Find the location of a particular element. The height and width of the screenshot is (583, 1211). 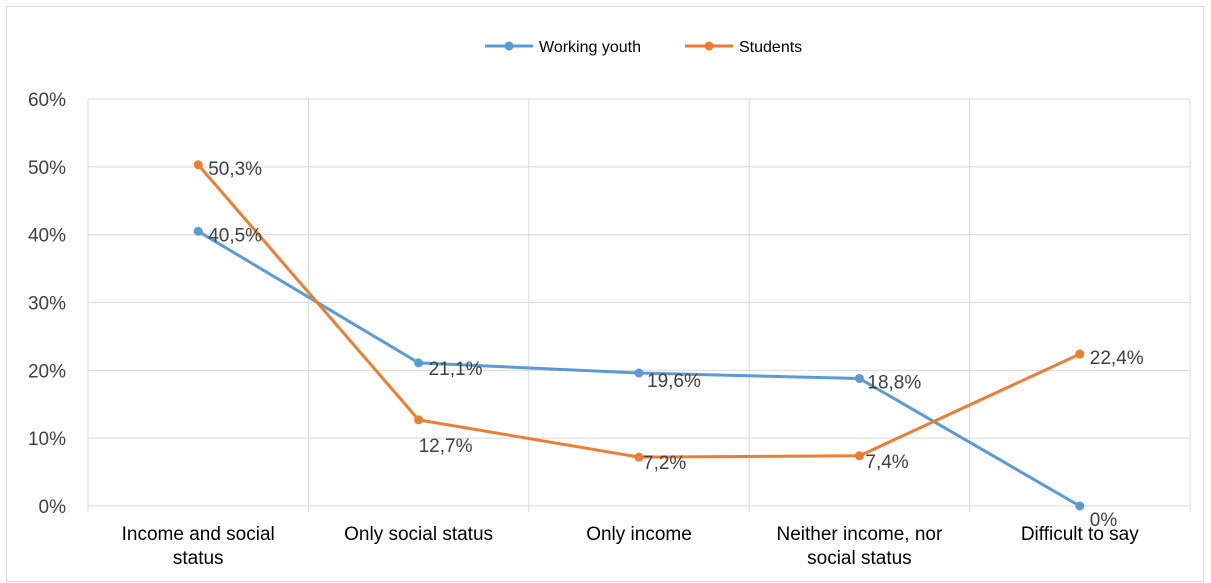

legend-item: Students is located at coordinates (743, 47).